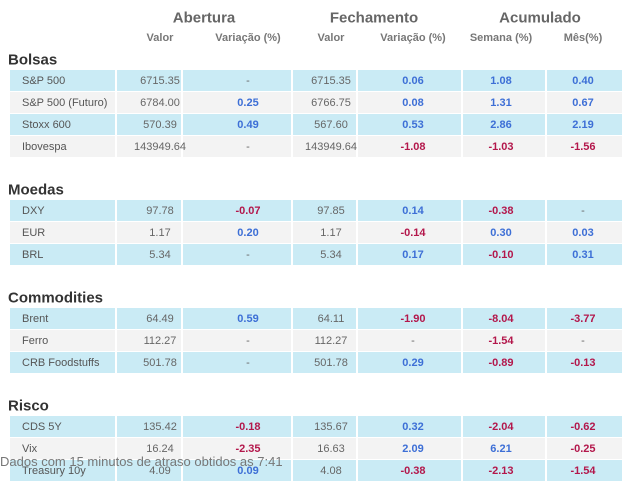 The height and width of the screenshot is (481, 622). Describe the element at coordinates (413, 81) in the screenshot. I see `cell-value: 0.06` at that location.